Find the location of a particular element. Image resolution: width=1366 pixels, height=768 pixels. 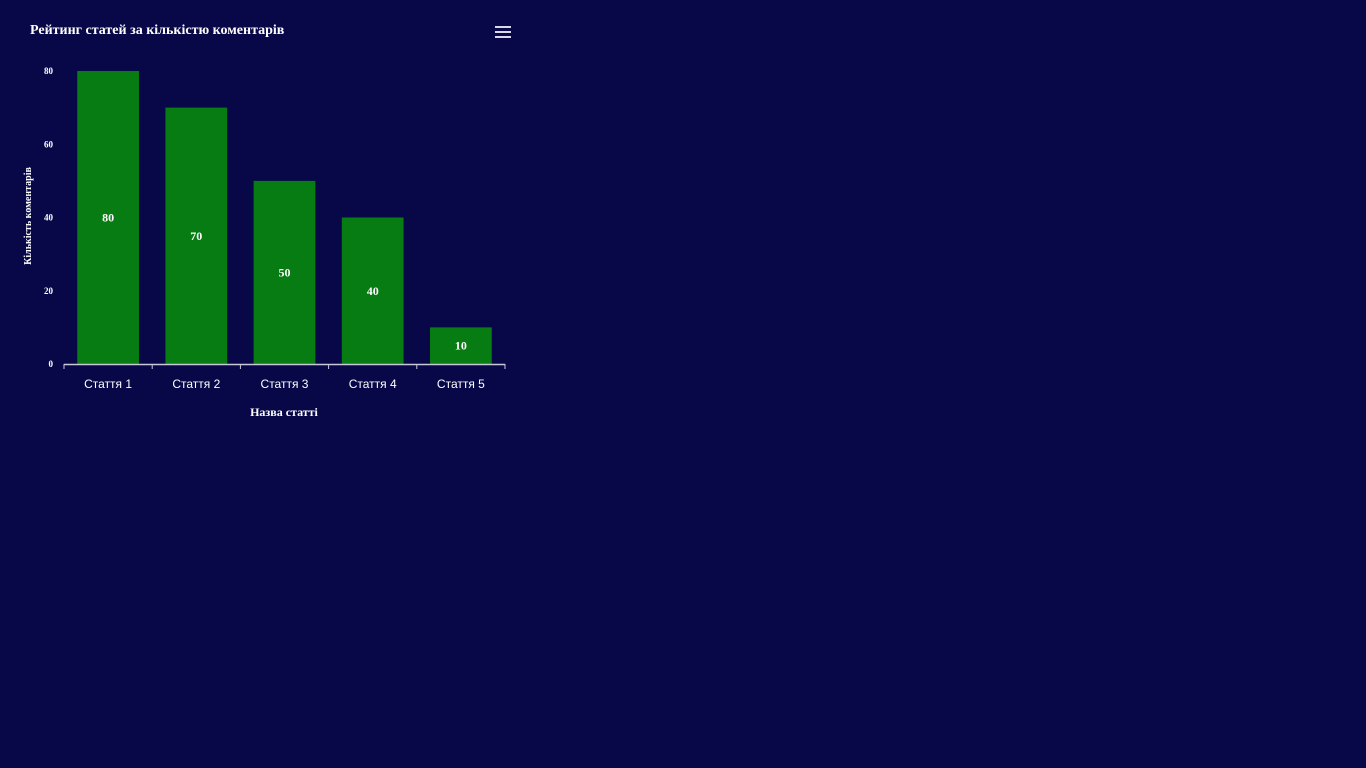

x-tick-label-5: Стаття 5 is located at coordinates (461, 384).